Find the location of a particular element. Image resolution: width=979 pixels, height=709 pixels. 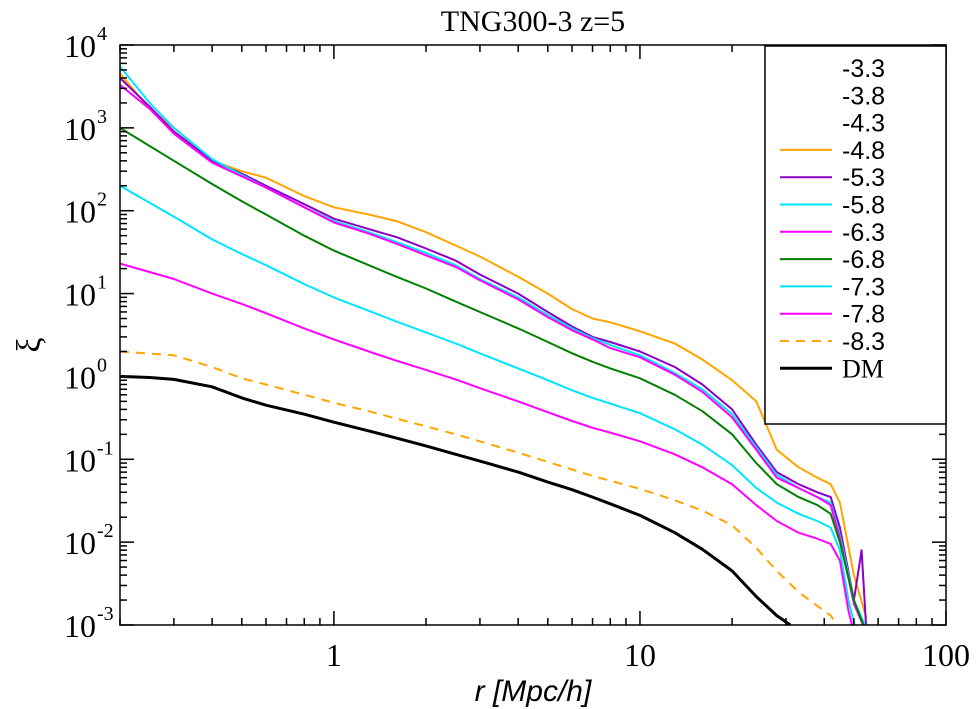

legend-label: -4.3 is located at coordinates (863, 124).